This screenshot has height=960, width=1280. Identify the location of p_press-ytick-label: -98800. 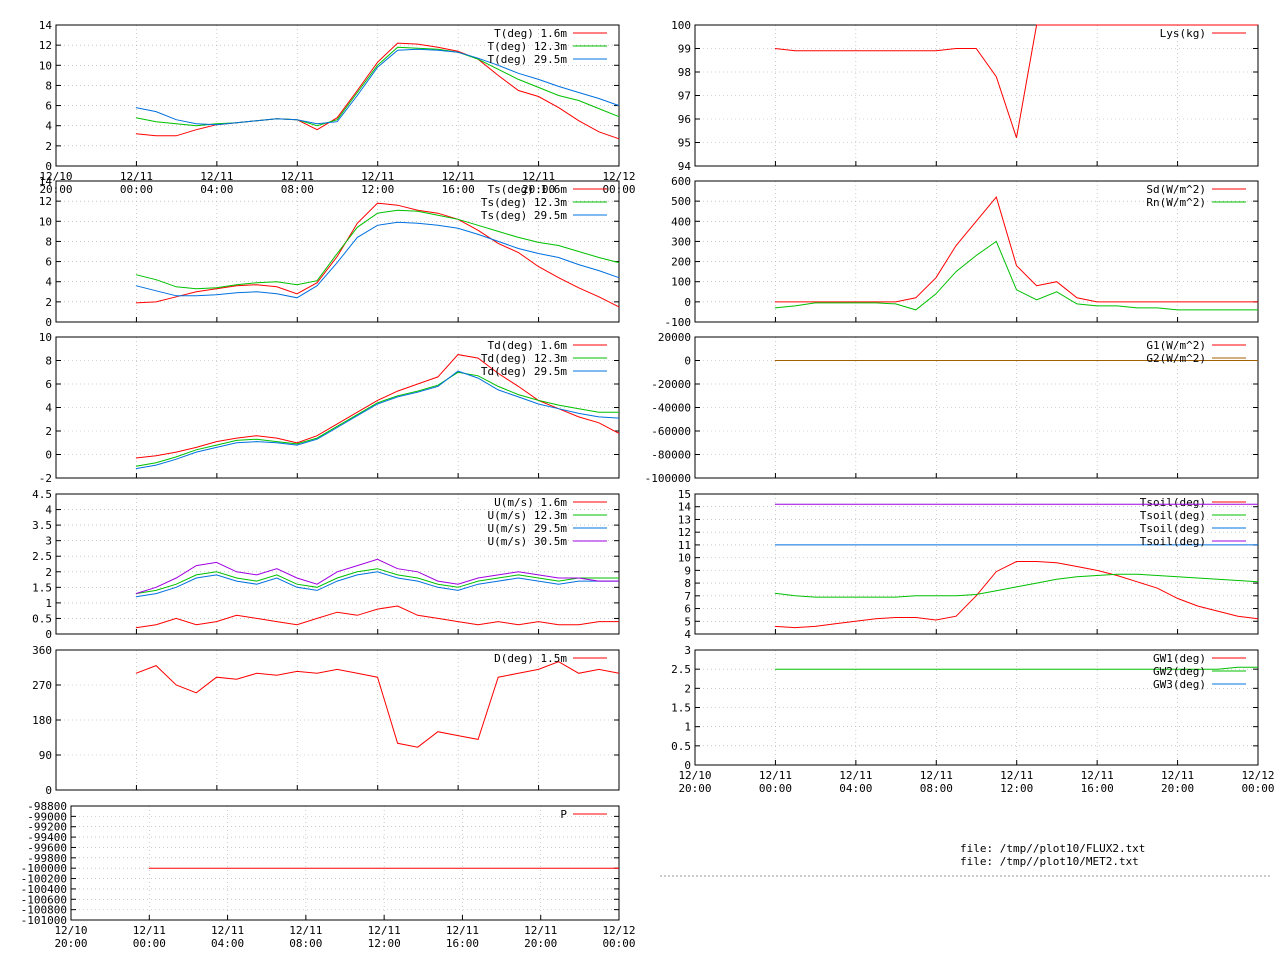
(47, 806).